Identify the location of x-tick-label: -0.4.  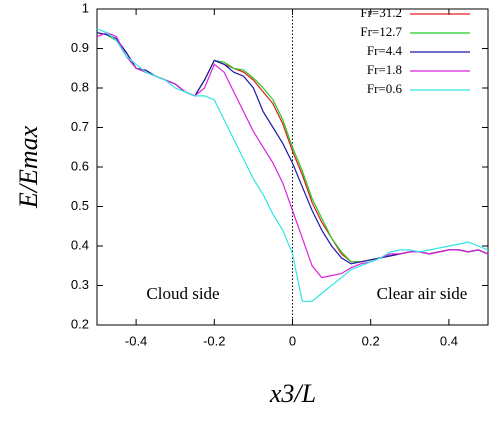
(136, 340).